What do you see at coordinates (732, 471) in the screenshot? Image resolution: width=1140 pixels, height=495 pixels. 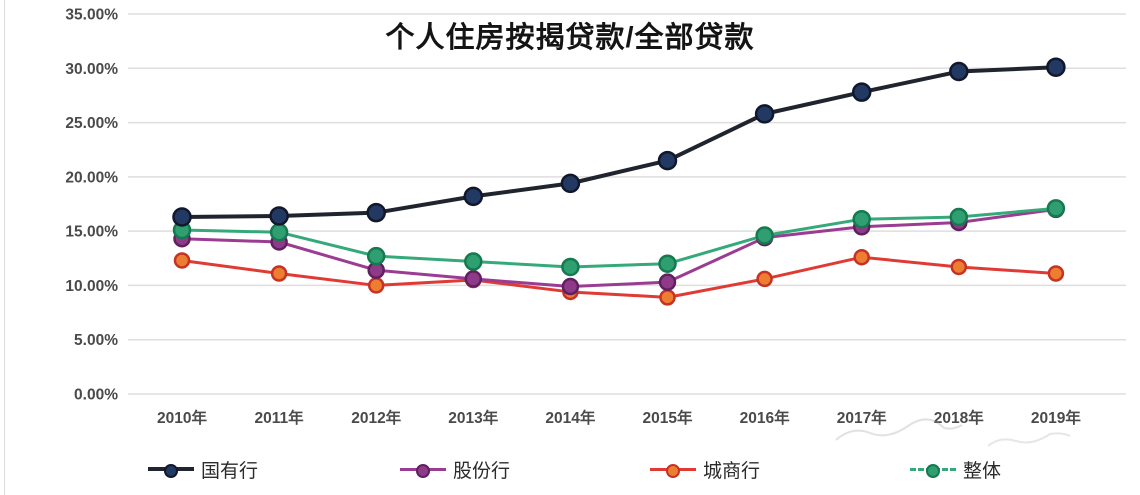 I see `legend-label: 城商行` at bounding box center [732, 471].